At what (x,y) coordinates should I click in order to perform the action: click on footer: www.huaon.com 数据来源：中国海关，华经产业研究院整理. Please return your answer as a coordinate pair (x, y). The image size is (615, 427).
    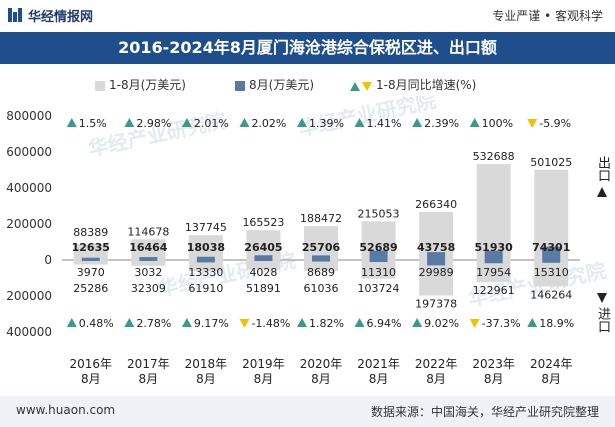
    Looking at the image, I should click on (307, 411).